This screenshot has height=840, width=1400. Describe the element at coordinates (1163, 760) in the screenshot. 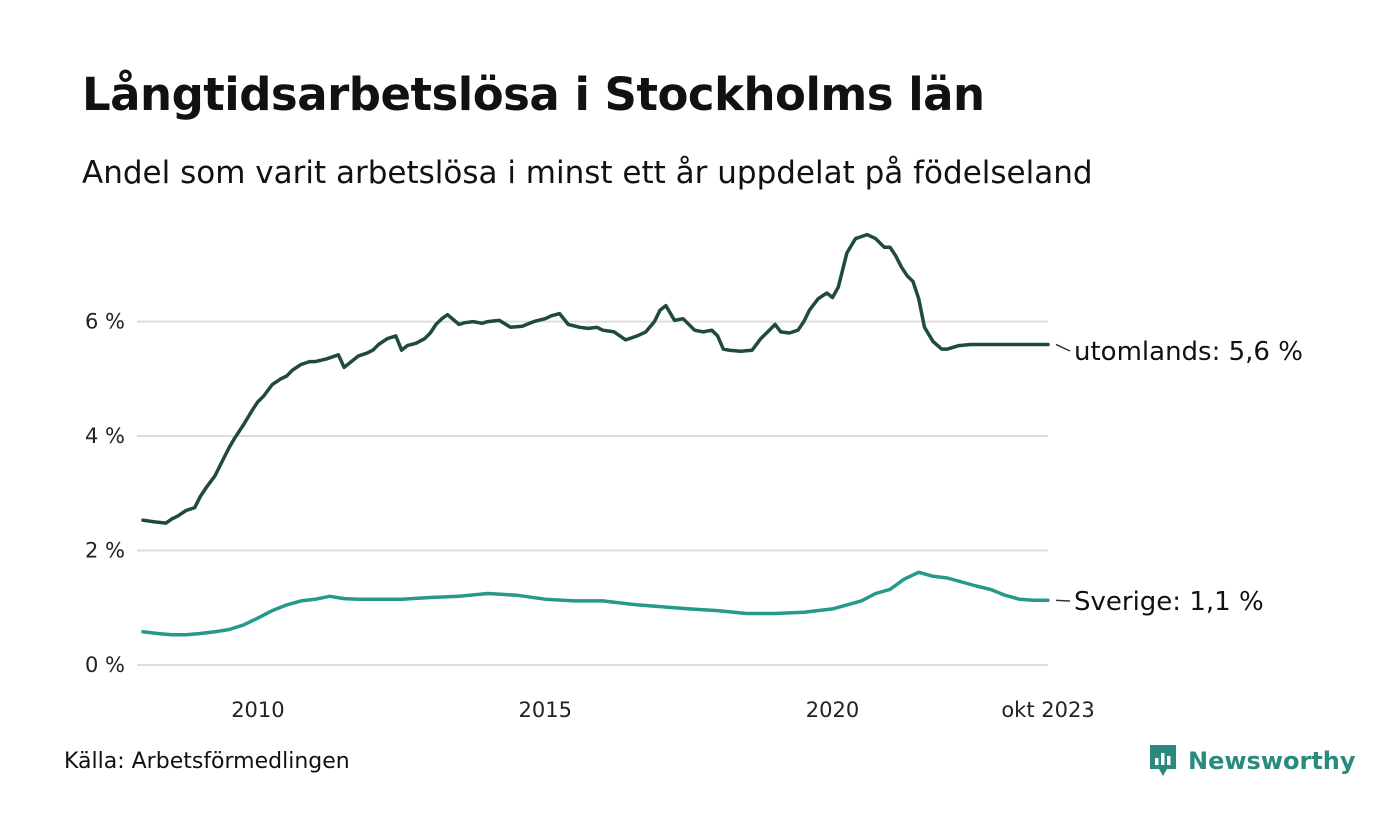

I see `newsworthy-logo-icon` at that location.